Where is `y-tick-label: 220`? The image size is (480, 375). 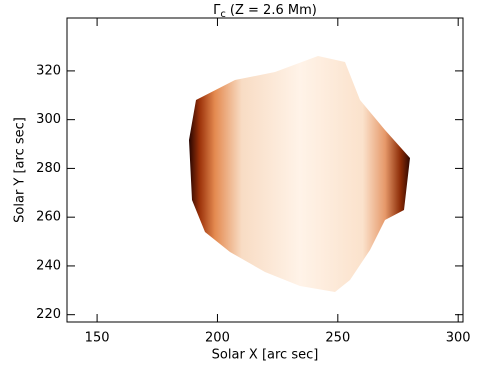 y-tick-label: 220 is located at coordinates (48, 314).